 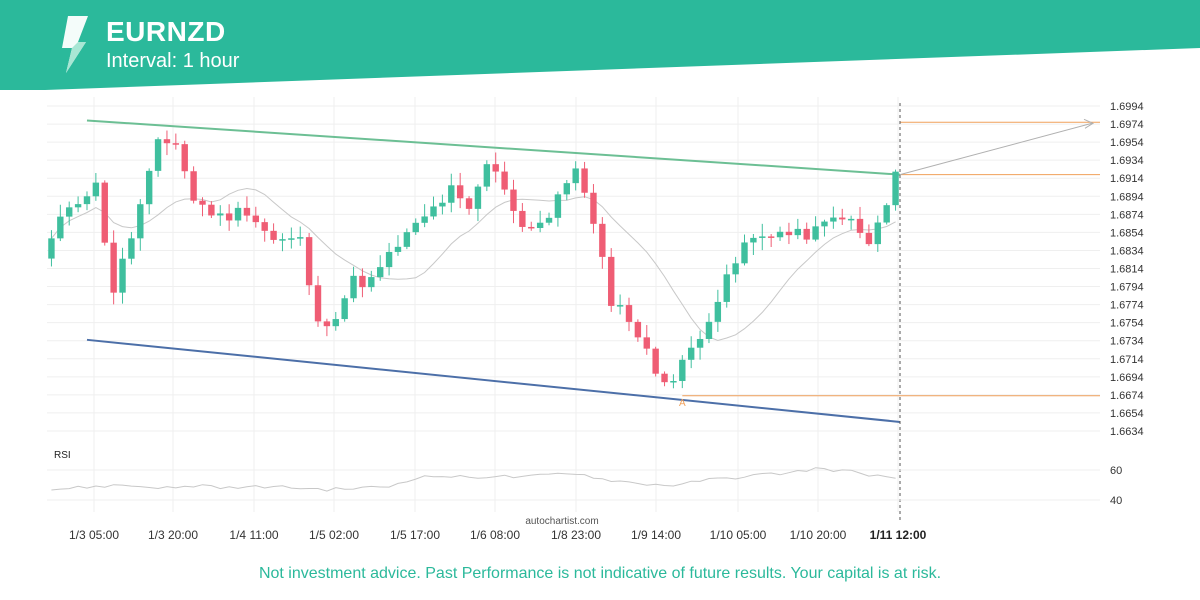 What do you see at coordinates (1127, 215) in the screenshot?
I see `price-tick-label: 1.6874` at bounding box center [1127, 215].